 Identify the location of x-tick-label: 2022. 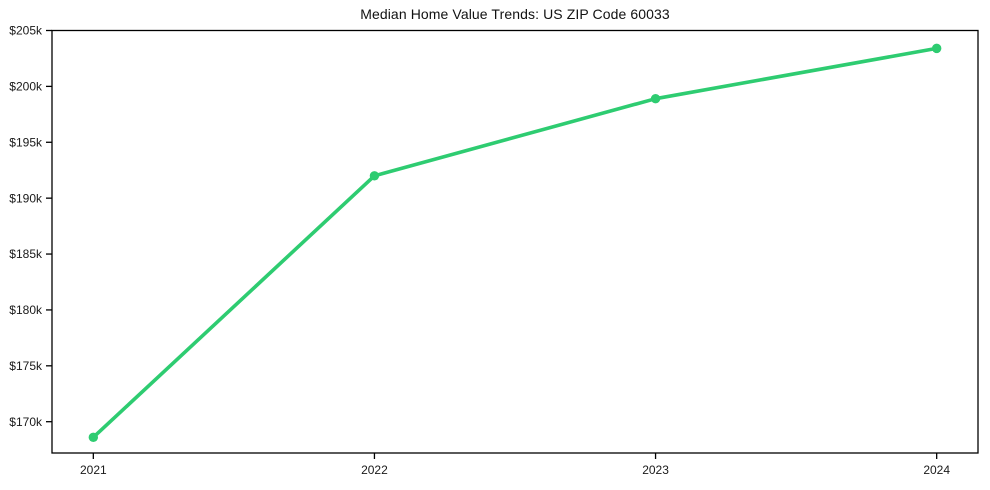
(374, 470).